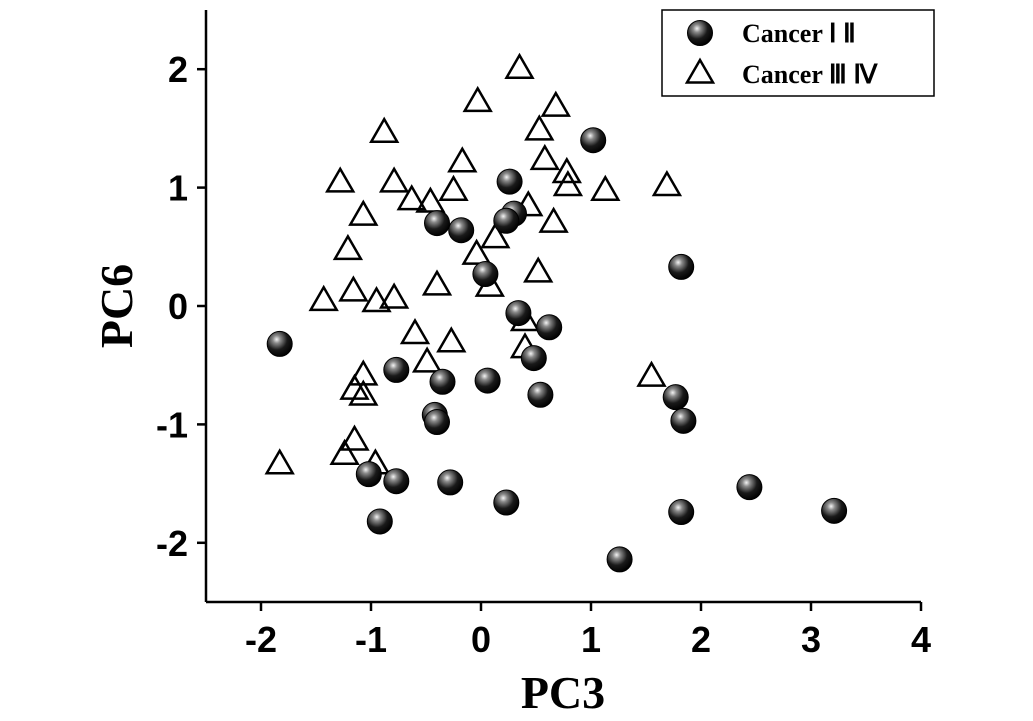  I want to click on y-tick-label: 1, so click(178, 188).